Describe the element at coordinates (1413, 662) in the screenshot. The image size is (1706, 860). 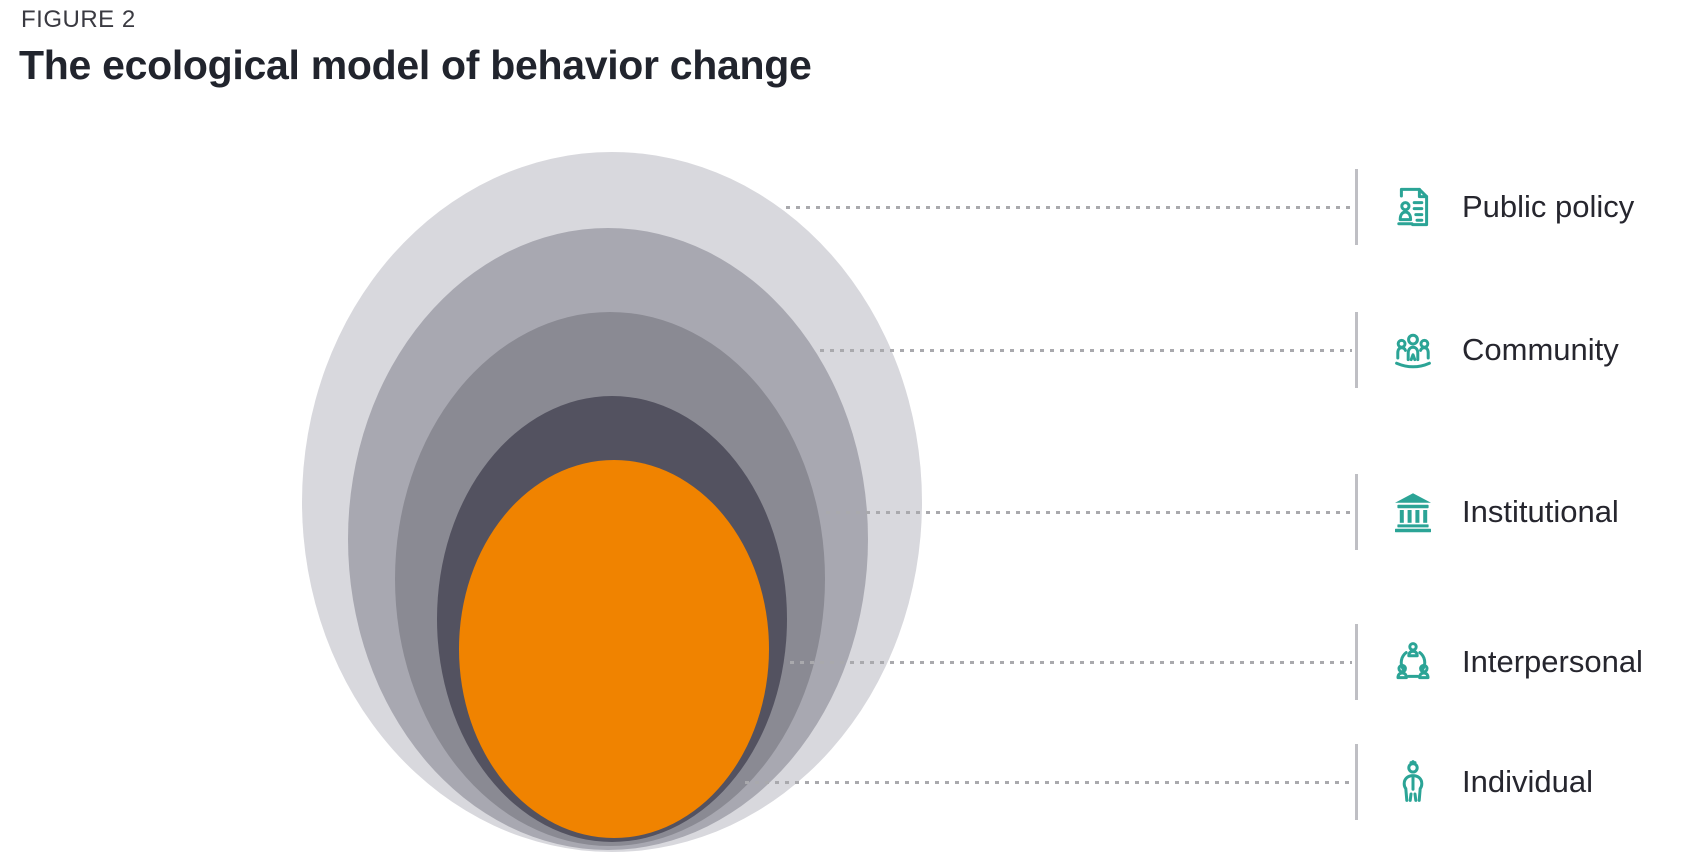
I see `interpersonal-icon` at that location.